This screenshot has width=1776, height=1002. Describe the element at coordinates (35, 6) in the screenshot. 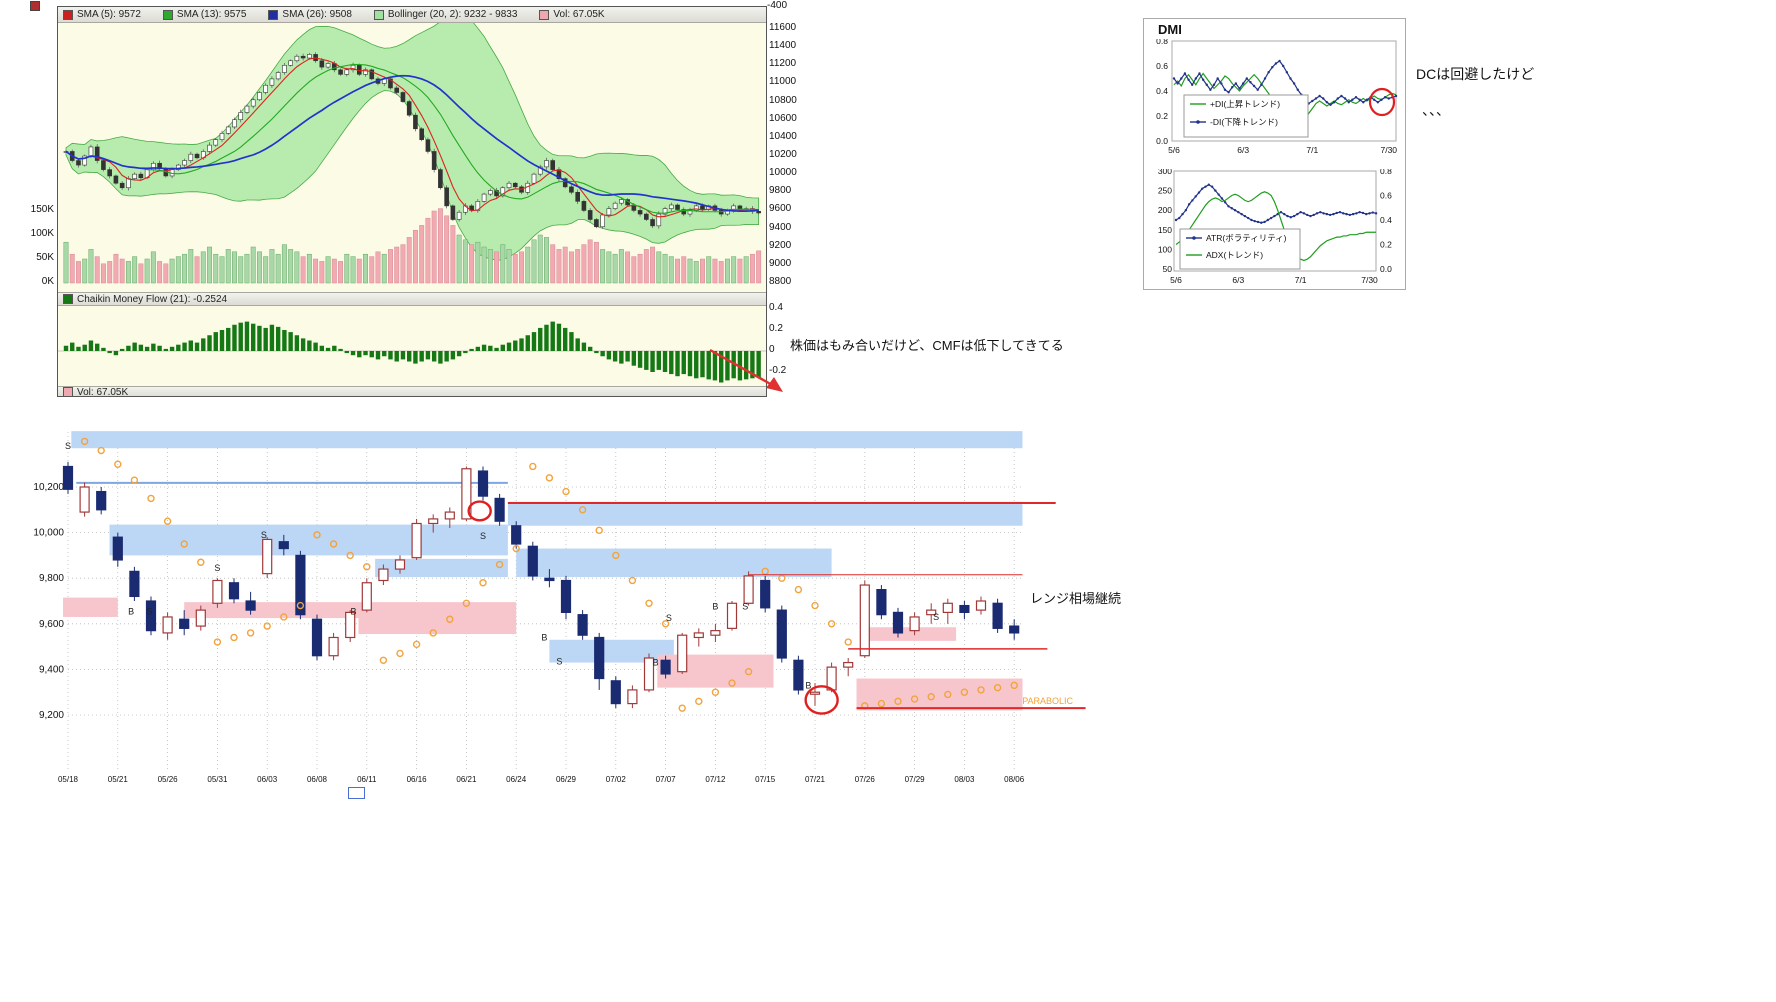

I see `cut-off-legend-chip` at that location.